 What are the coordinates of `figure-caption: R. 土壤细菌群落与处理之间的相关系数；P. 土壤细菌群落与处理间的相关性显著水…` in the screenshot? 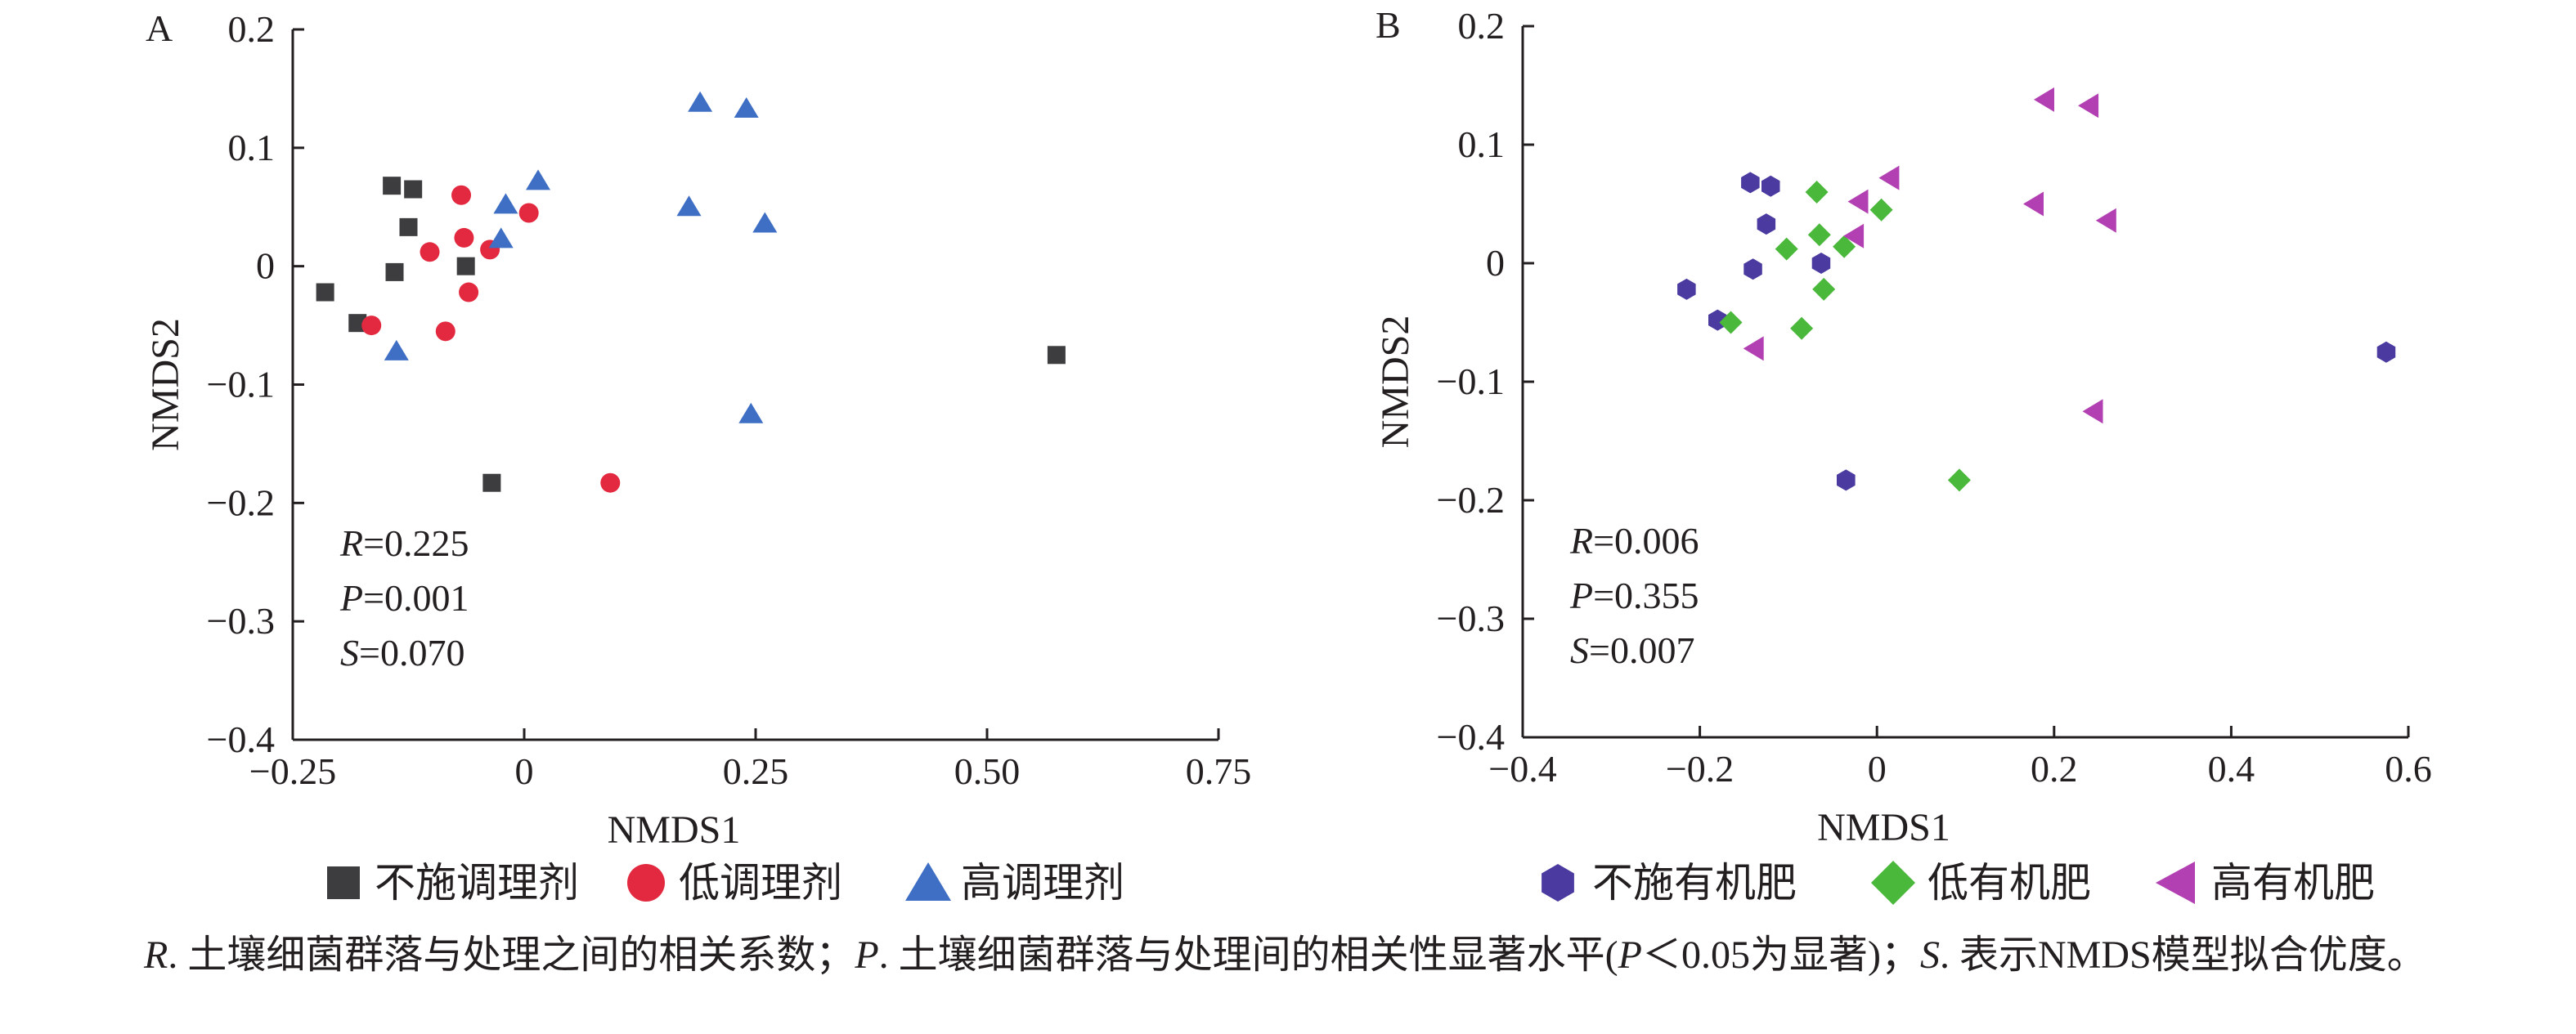 It's located at (1330, 955).